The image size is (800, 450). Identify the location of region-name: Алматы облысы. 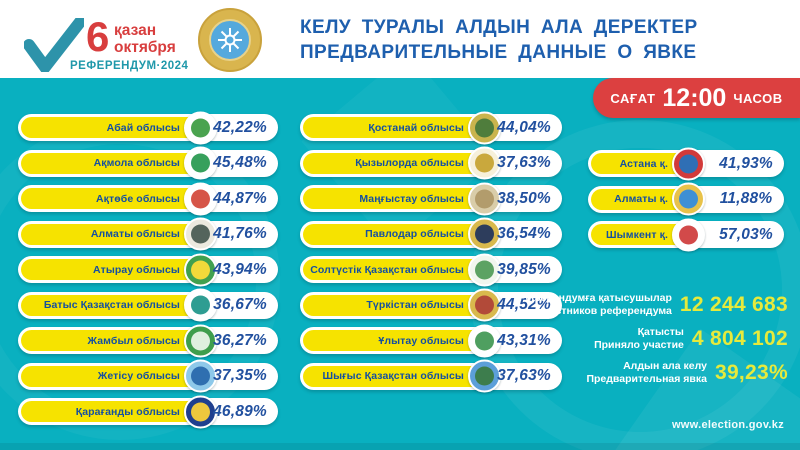
(135, 234).